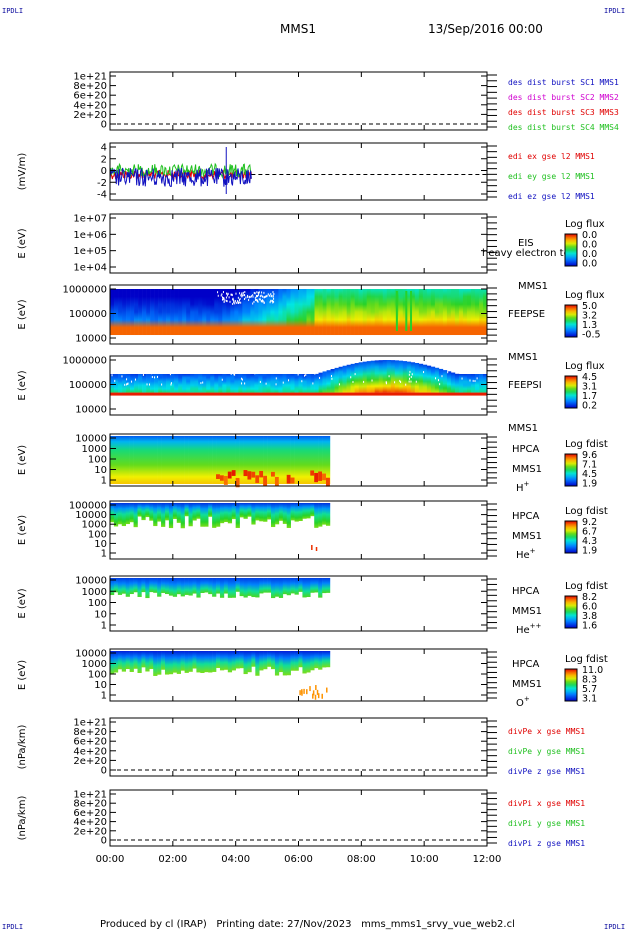 The height and width of the screenshot is (934, 630). Describe the element at coordinates (589, 387) in the screenshot. I see `colorbar-tick-label: 3.1` at that location.